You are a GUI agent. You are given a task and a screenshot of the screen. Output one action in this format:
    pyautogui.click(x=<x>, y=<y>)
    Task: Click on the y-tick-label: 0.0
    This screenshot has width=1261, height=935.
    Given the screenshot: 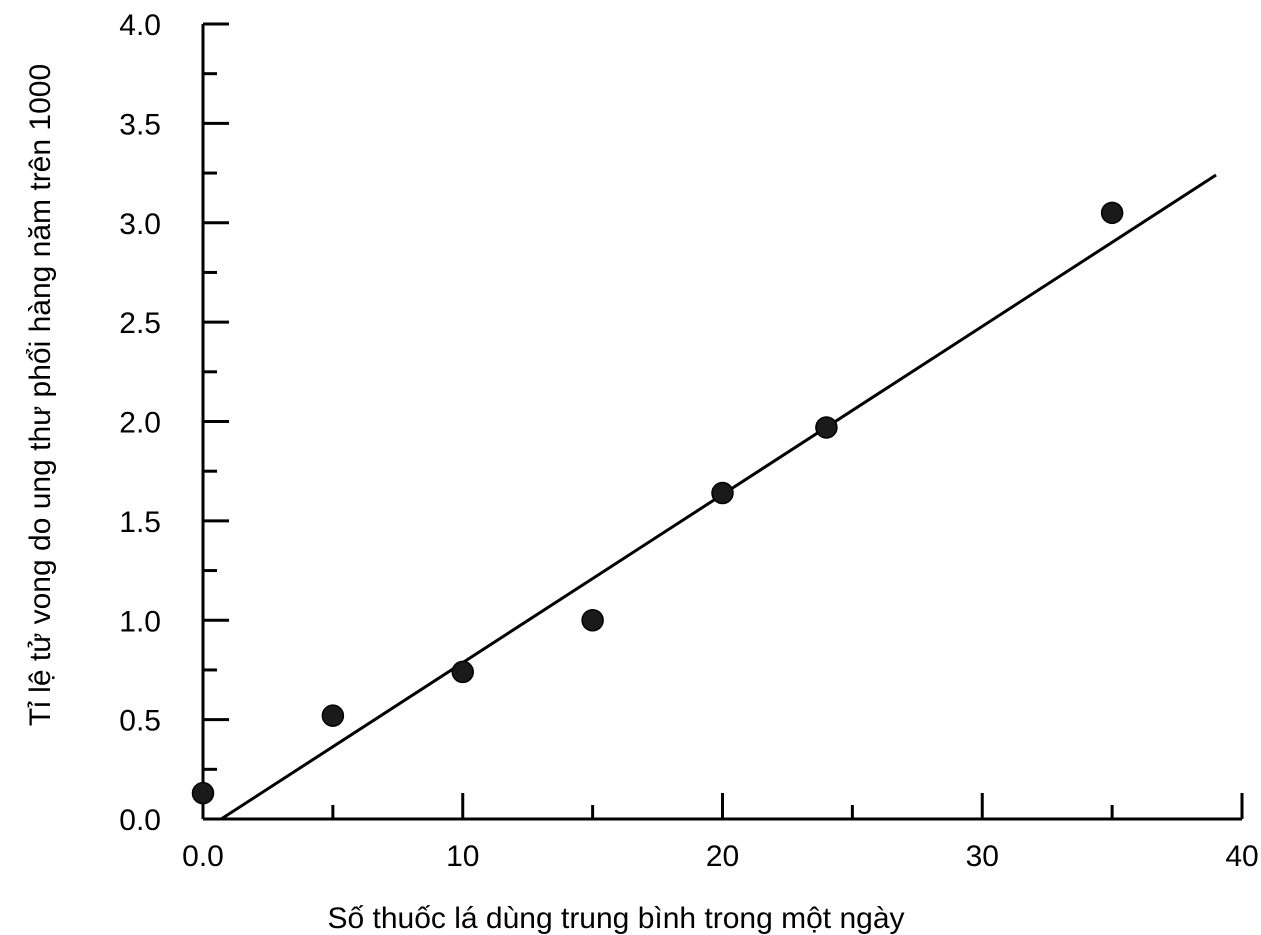 What is the action you would take?
    pyautogui.click(x=140, y=820)
    